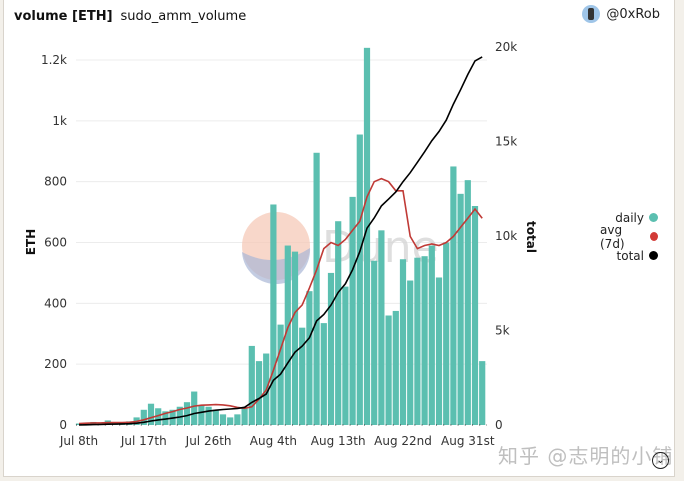  Describe the element at coordinates (629, 217) in the screenshot. I see `legend-item-daily: daily` at that location.